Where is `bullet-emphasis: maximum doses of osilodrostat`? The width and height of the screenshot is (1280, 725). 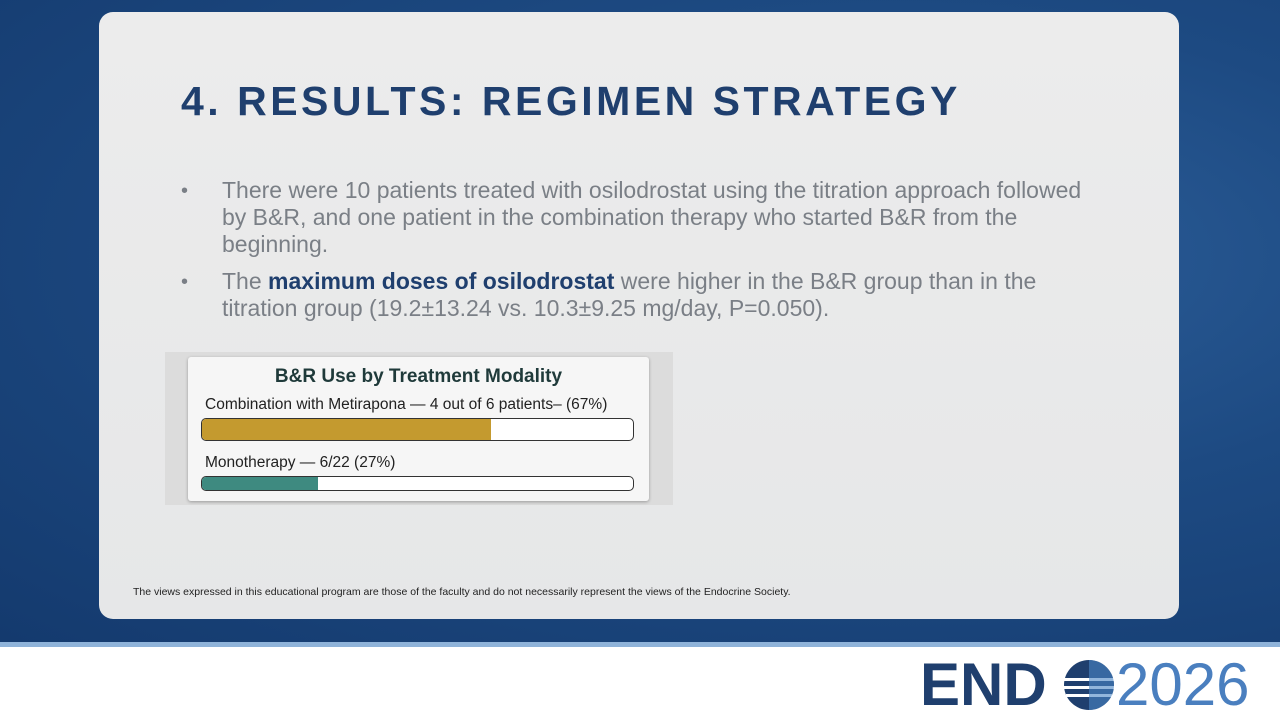 bullet-emphasis: maximum doses of osilodrostat is located at coordinates (441, 281).